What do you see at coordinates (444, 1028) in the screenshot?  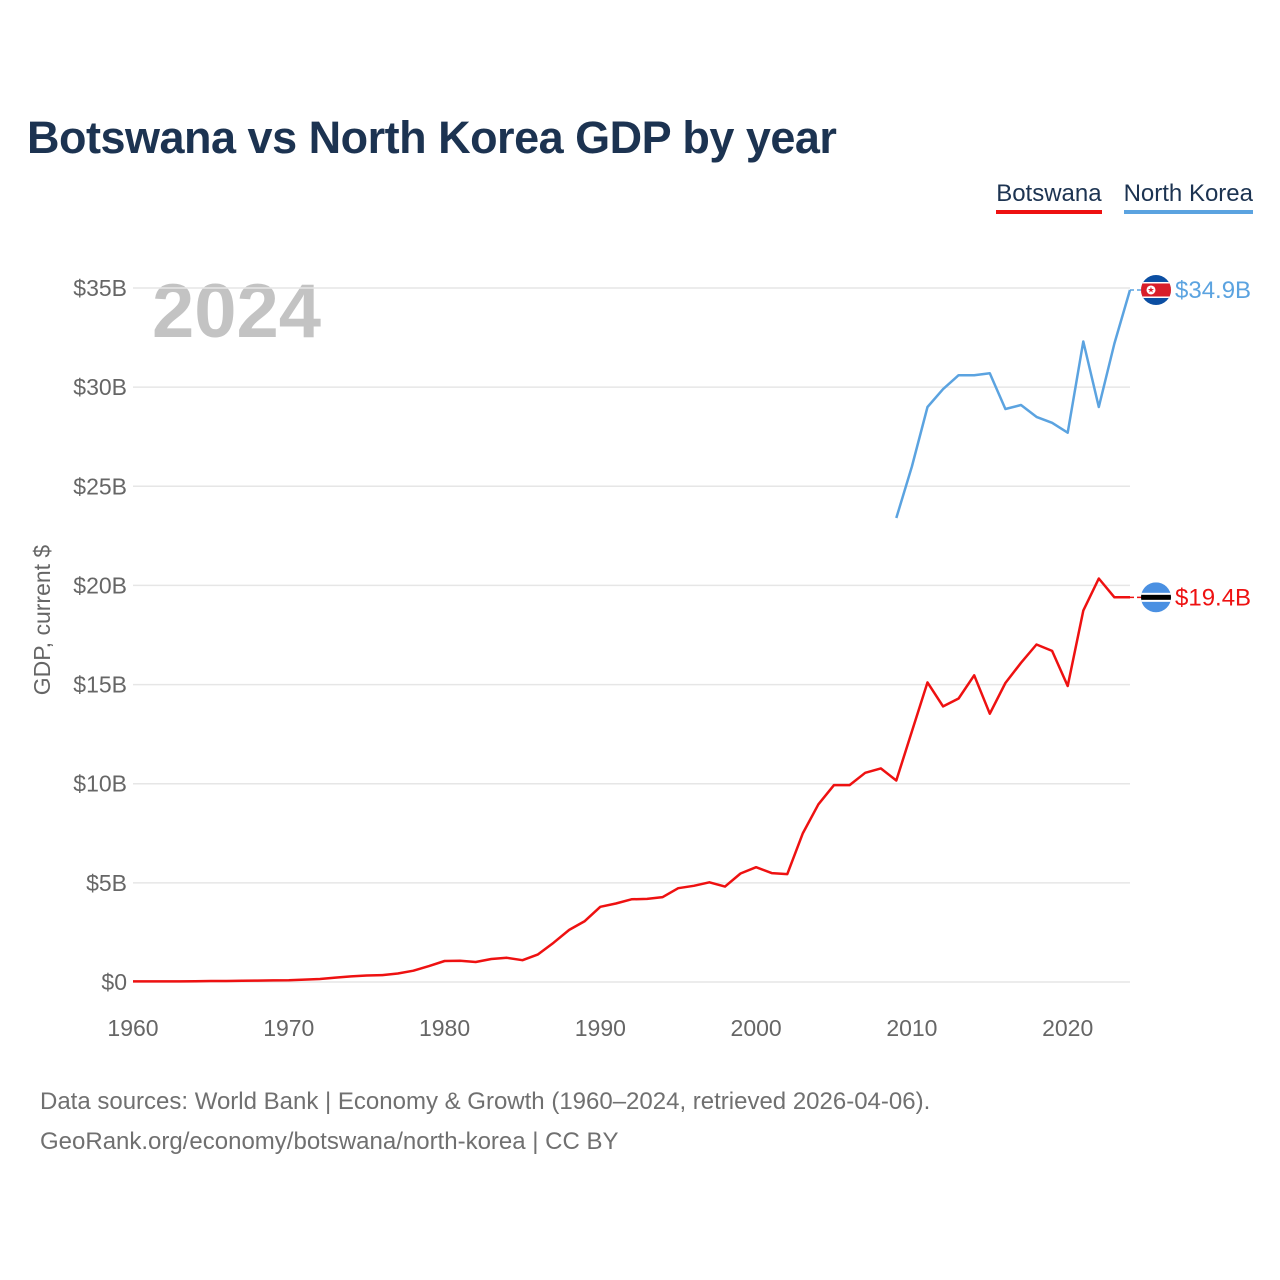 I see `x-tick-label: 1980` at bounding box center [444, 1028].